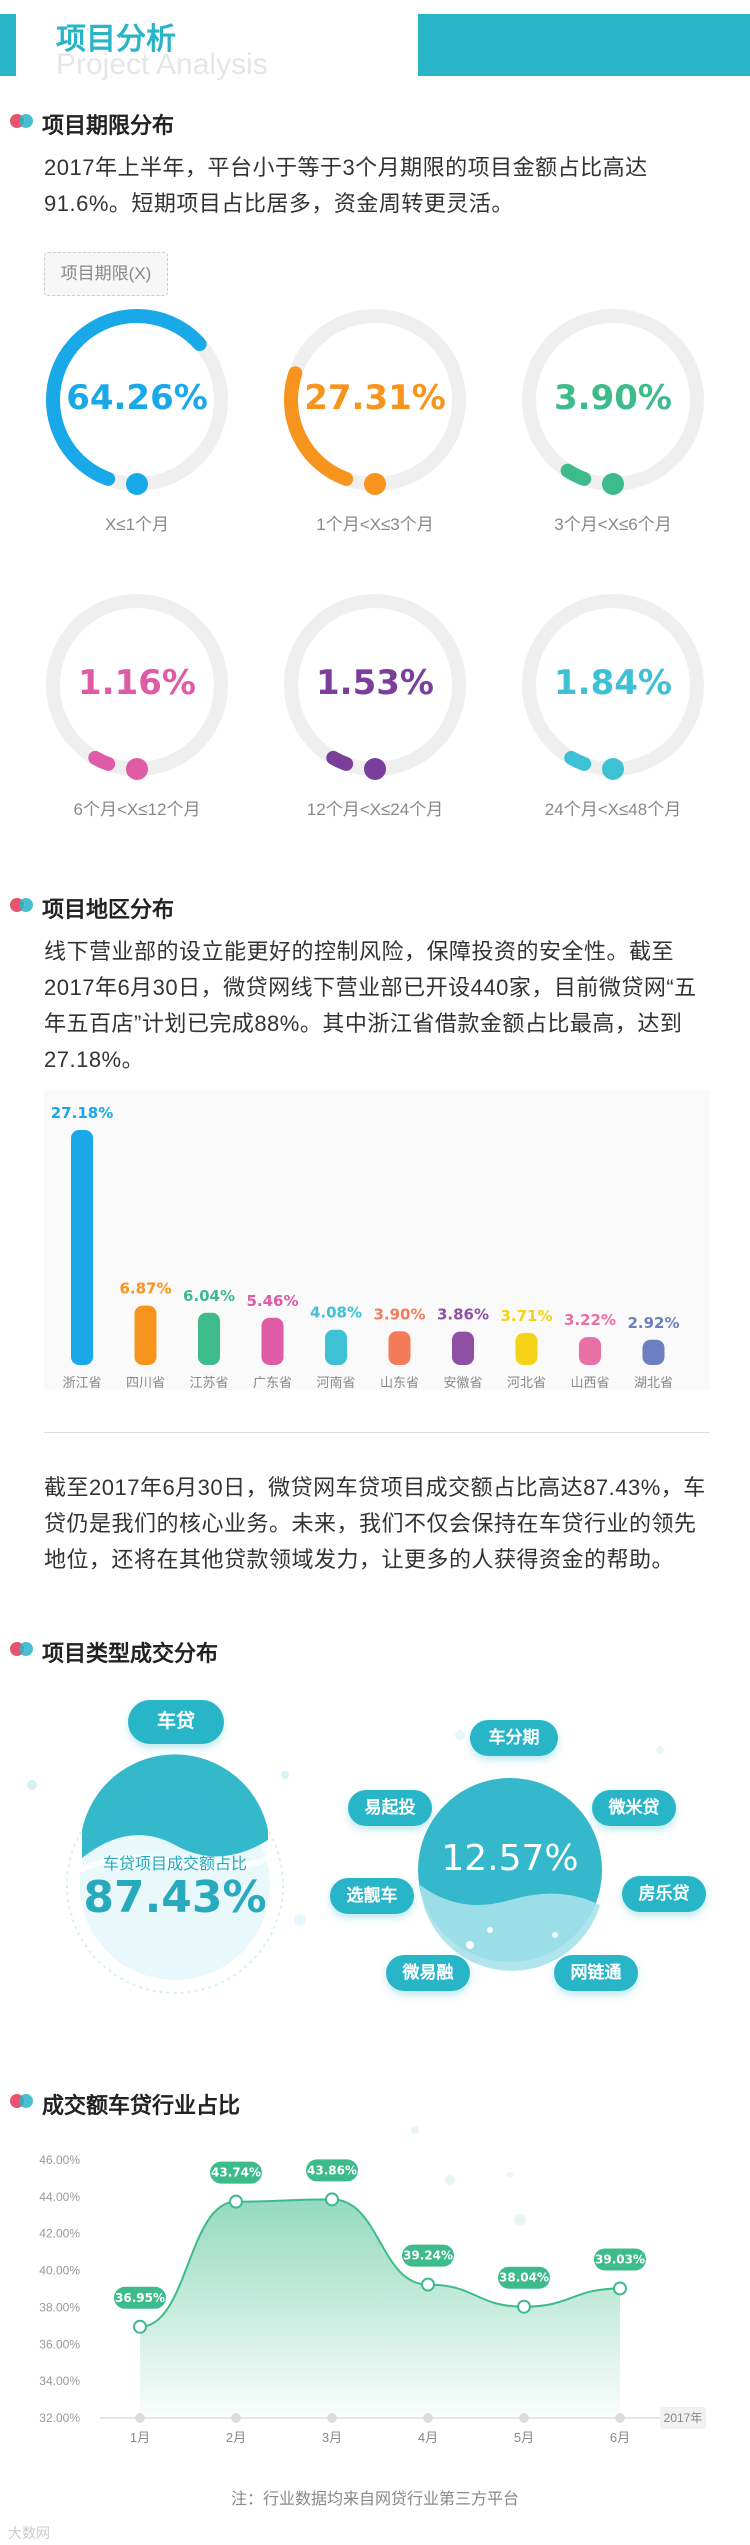 This screenshot has width=750, height=2545. Describe the element at coordinates (510, 1858) in the screenshot. I see `other-loan-value: 12.57%` at that location.